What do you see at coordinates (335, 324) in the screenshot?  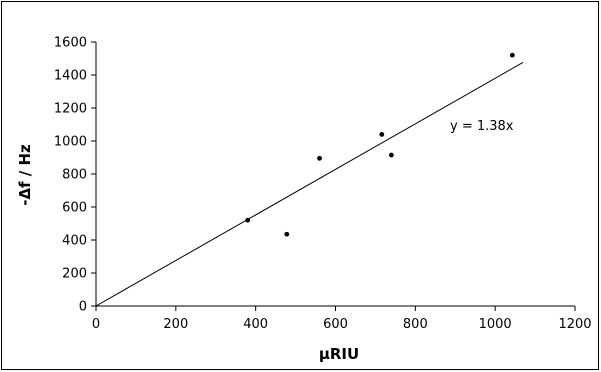 I see `x-tick-label: 600` at bounding box center [335, 324].